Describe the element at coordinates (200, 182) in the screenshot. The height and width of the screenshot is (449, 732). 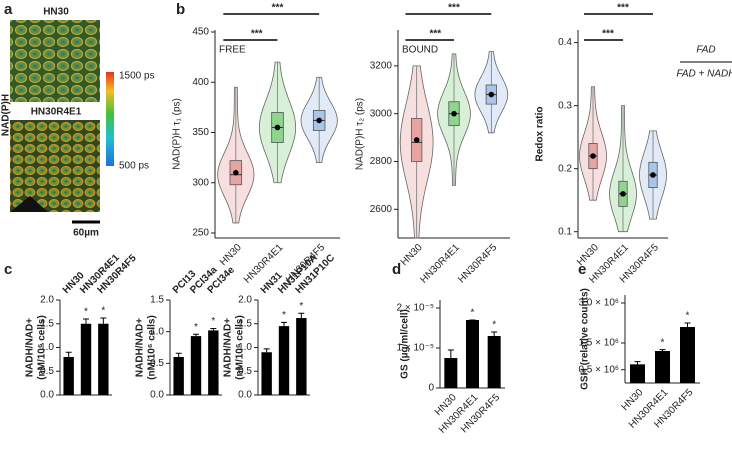
I see `y-tick-label: 300` at that location.